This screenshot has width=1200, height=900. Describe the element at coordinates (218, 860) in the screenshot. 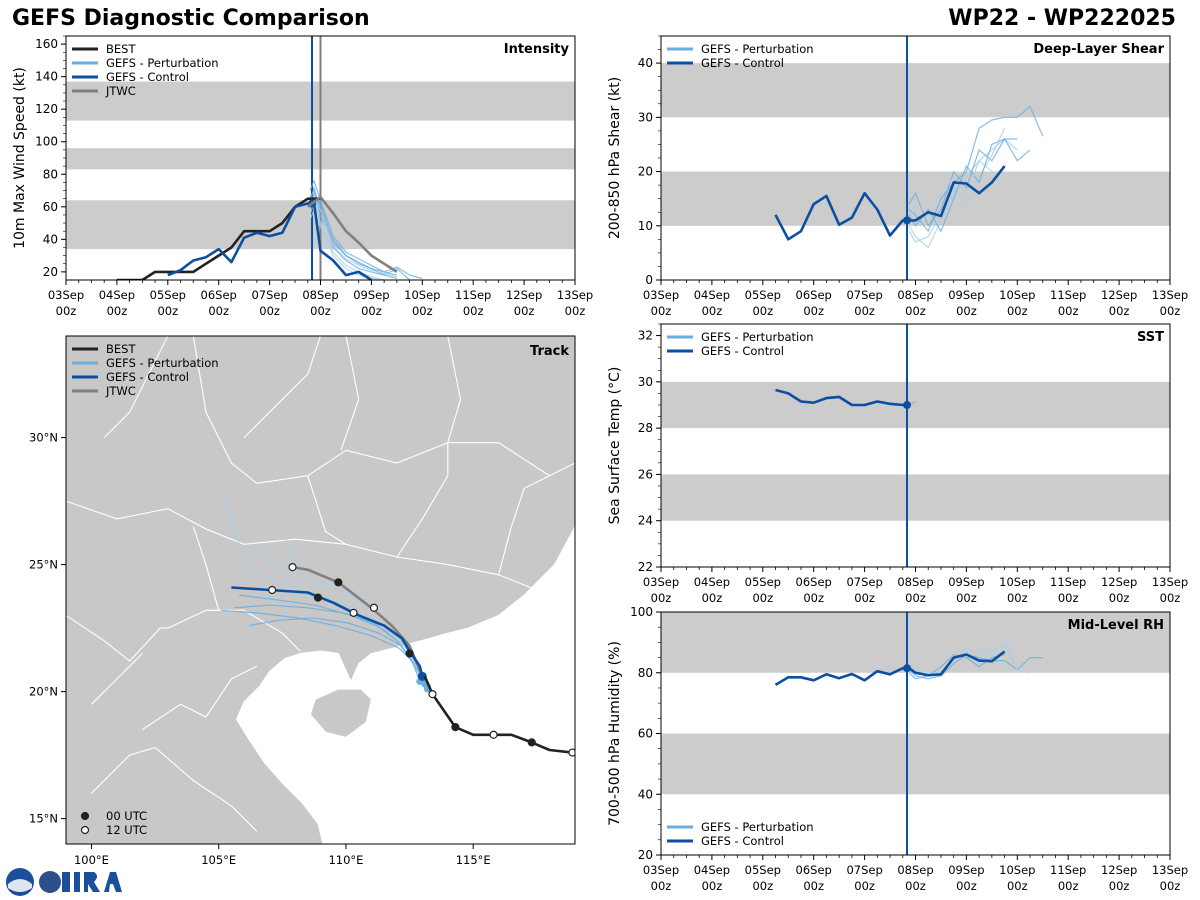

I see `lon-tick-label: 105°E` at that location.